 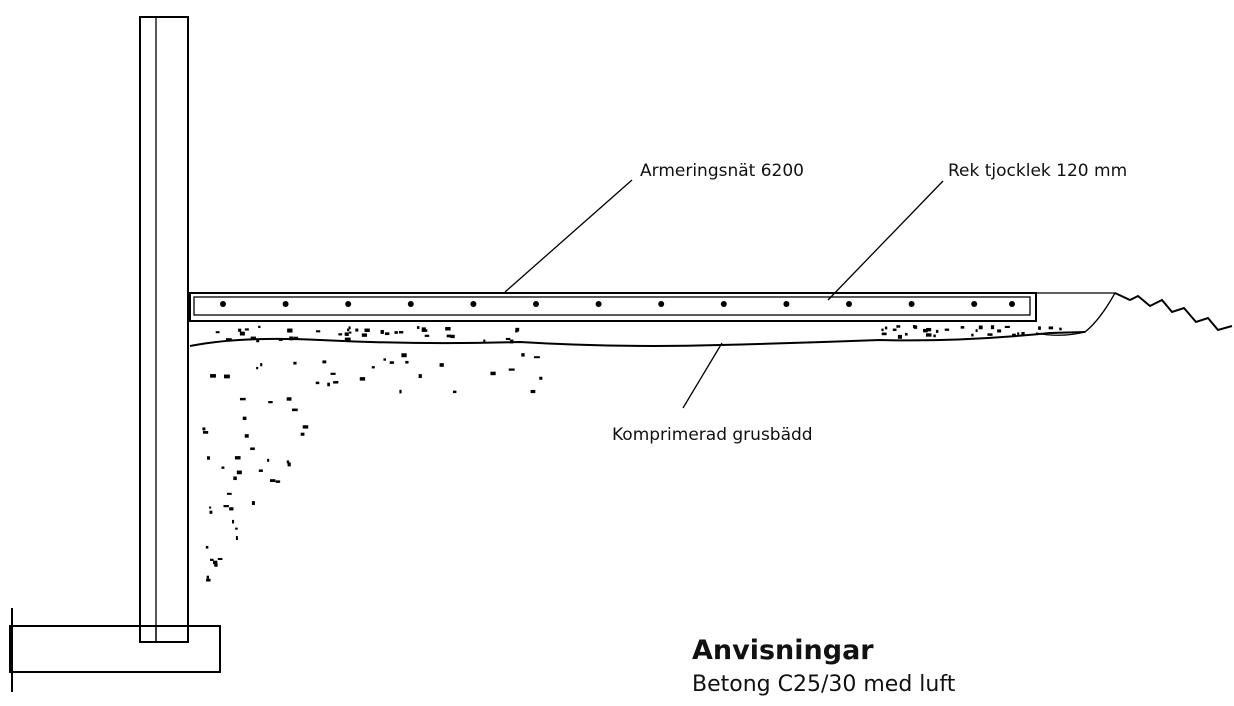 I want to click on notes-text: Betong C25/30 med luft, so click(x=824, y=684).